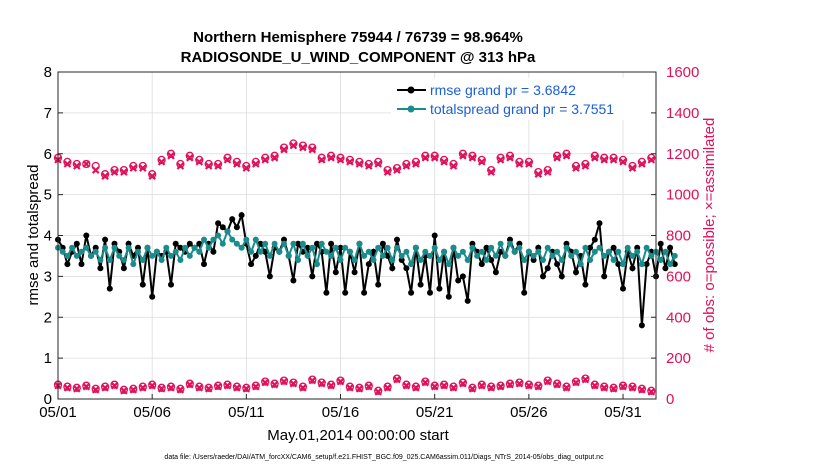 This screenshot has height=470, width=830. What do you see at coordinates (48, 195) in the screenshot?
I see `y-left-tick-label: 5` at bounding box center [48, 195].